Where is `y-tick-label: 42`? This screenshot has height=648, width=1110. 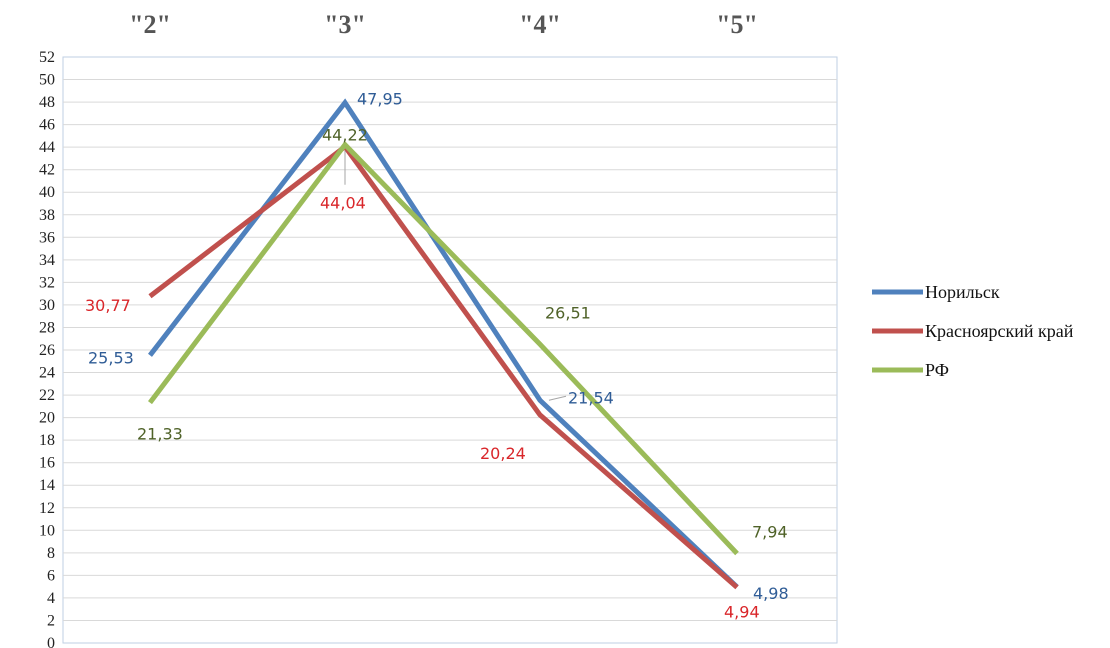
y-tick-label: 42 is located at coordinates (47, 170).